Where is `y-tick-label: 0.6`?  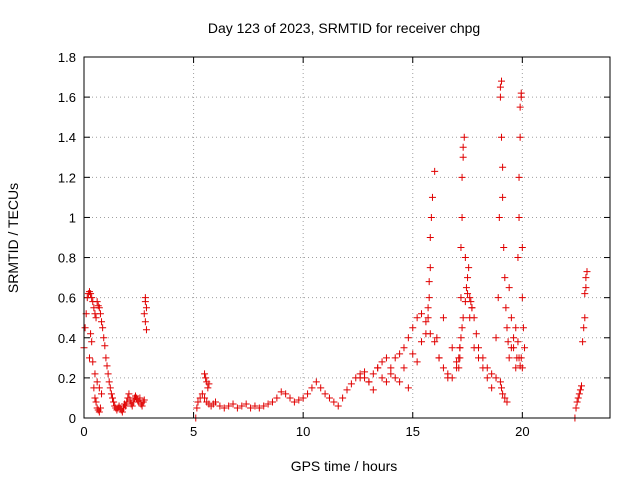 y-tick-label: 0.6 is located at coordinates (67, 298).